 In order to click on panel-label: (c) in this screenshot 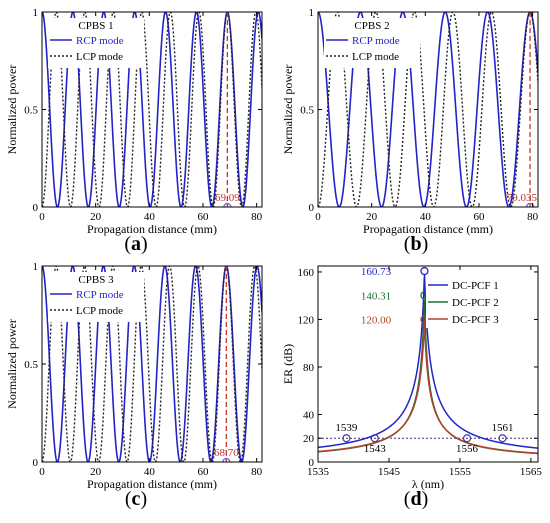, I will do `click(136, 499)`.